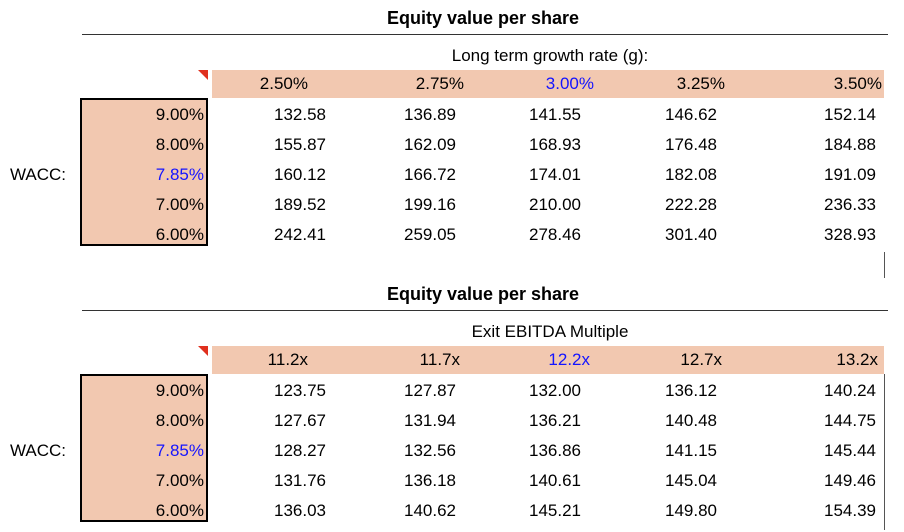 The height and width of the screenshot is (532, 904). What do you see at coordinates (850, 234) in the screenshot?
I see `table-cell: 328.93` at bounding box center [850, 234].